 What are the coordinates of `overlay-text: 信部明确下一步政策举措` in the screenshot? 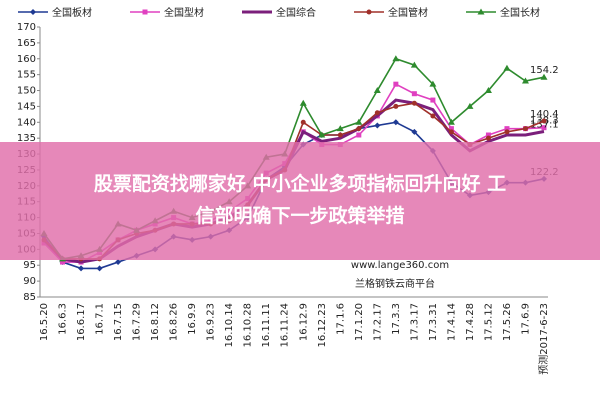 It's located at (299, 215).